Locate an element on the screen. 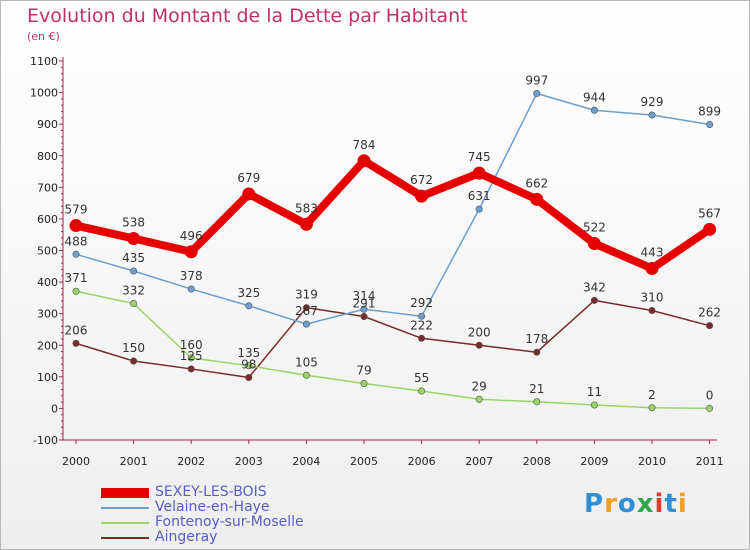 Image resolution: width=750 pixels, height=550 pixels. y-tick-label: 700 is located at coordinates (47, 187).